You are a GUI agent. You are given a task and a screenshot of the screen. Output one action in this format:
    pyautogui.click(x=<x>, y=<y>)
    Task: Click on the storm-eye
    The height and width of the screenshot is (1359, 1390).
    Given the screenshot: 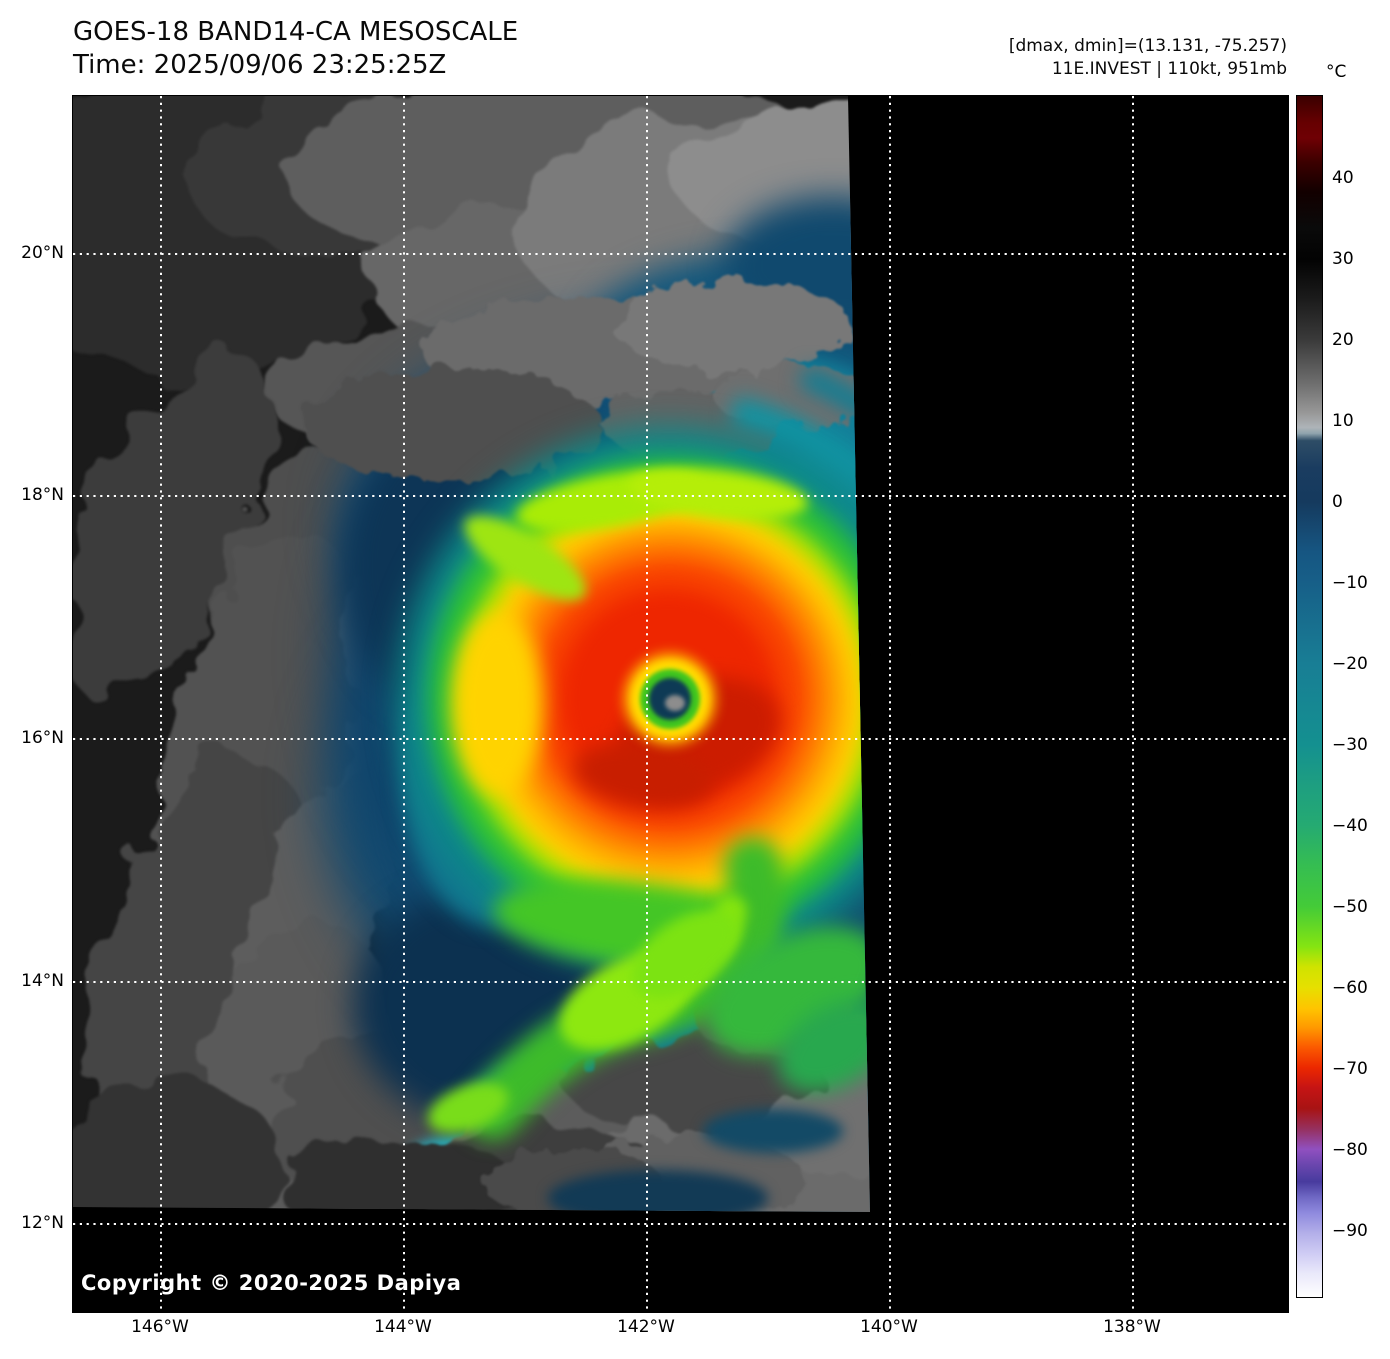 What is the action you would take?
    pyautogui.click(x=670, y=699)
    